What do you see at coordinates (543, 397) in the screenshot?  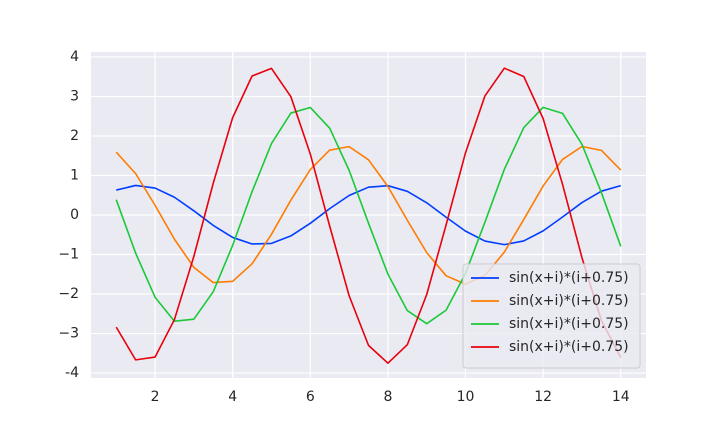 I see `x-tick-label: 12` at bounding box center [543, 397].